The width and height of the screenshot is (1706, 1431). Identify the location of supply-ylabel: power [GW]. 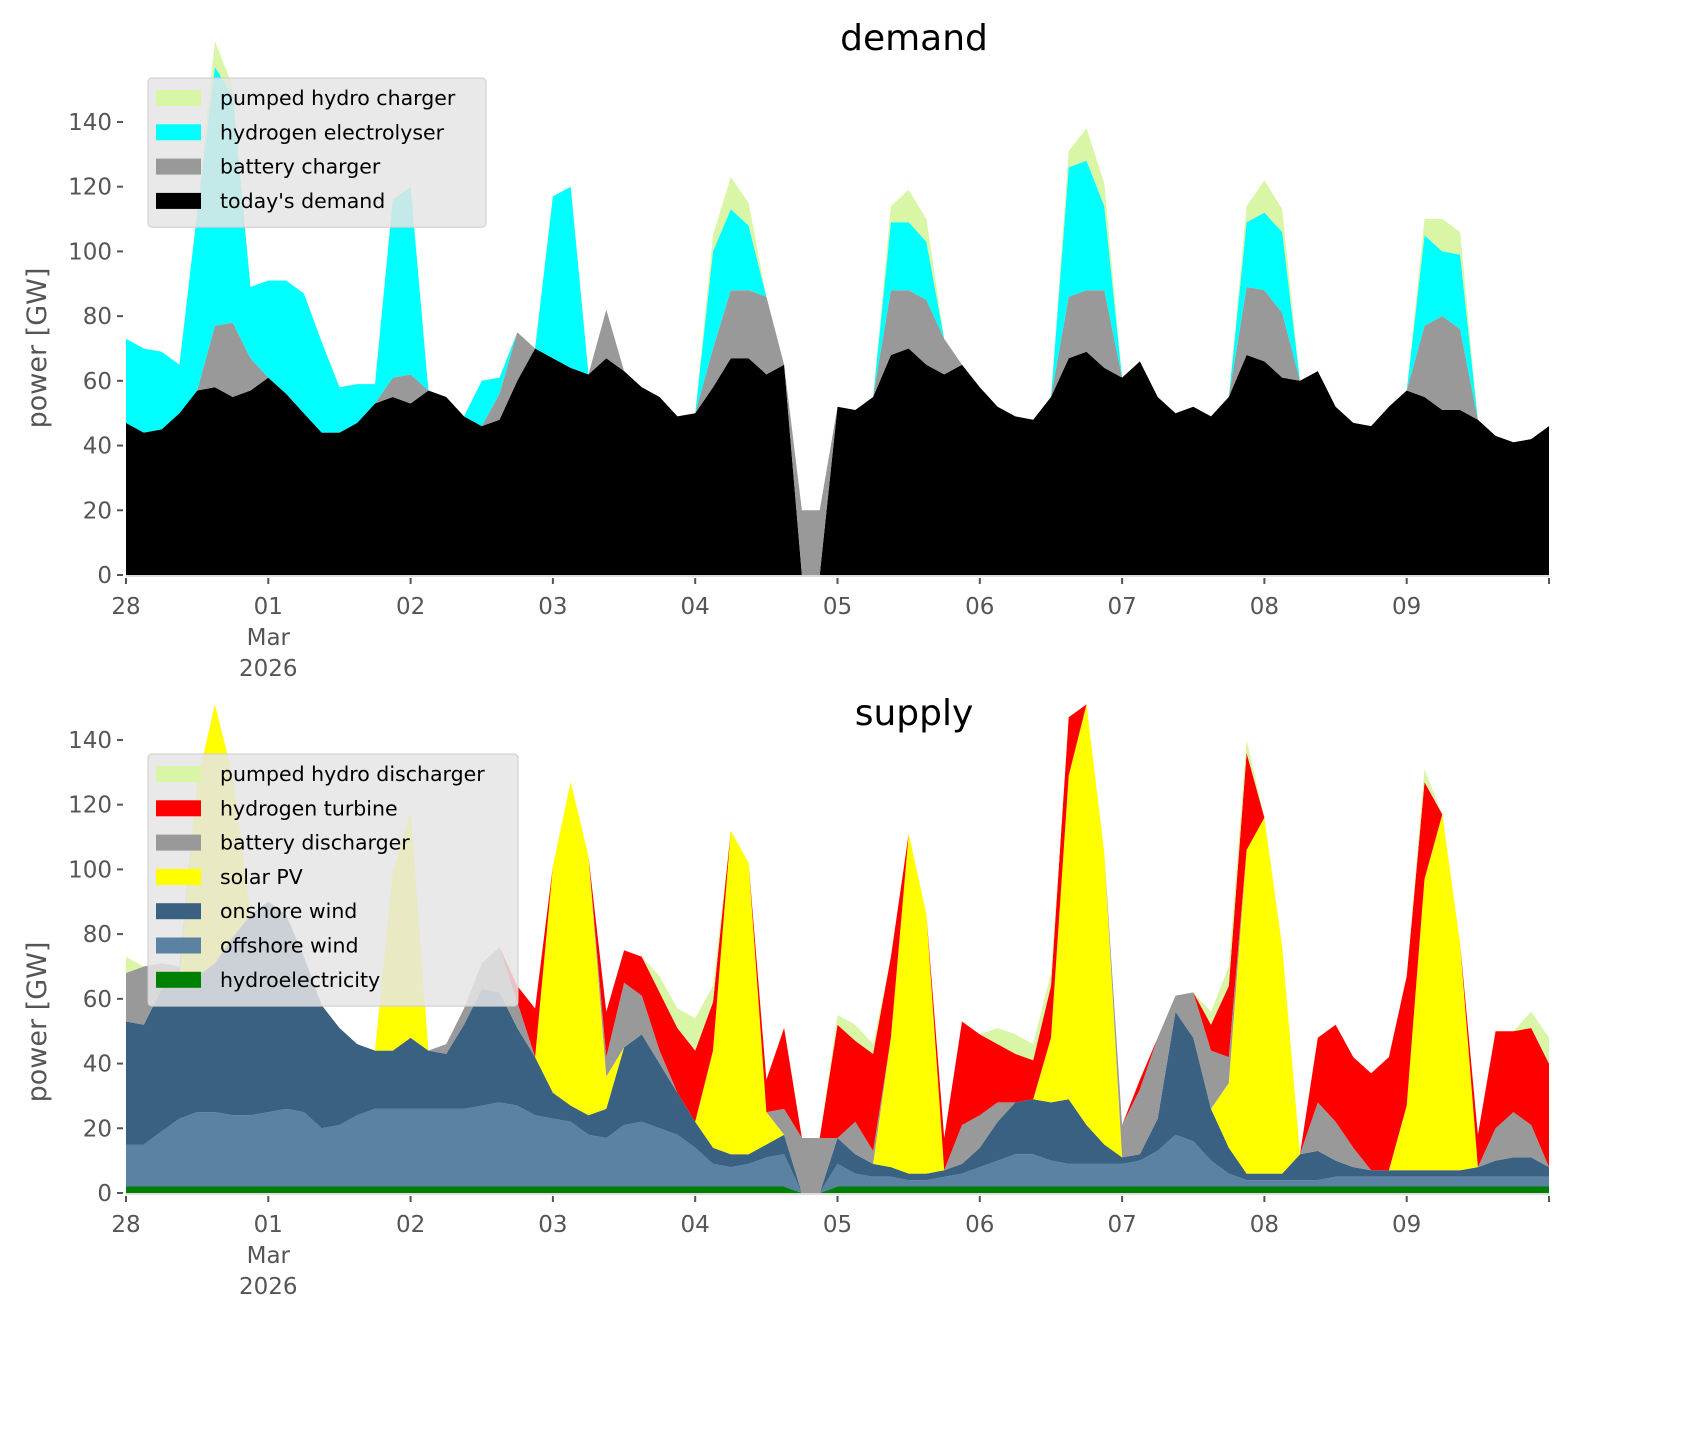
(37, 1022).